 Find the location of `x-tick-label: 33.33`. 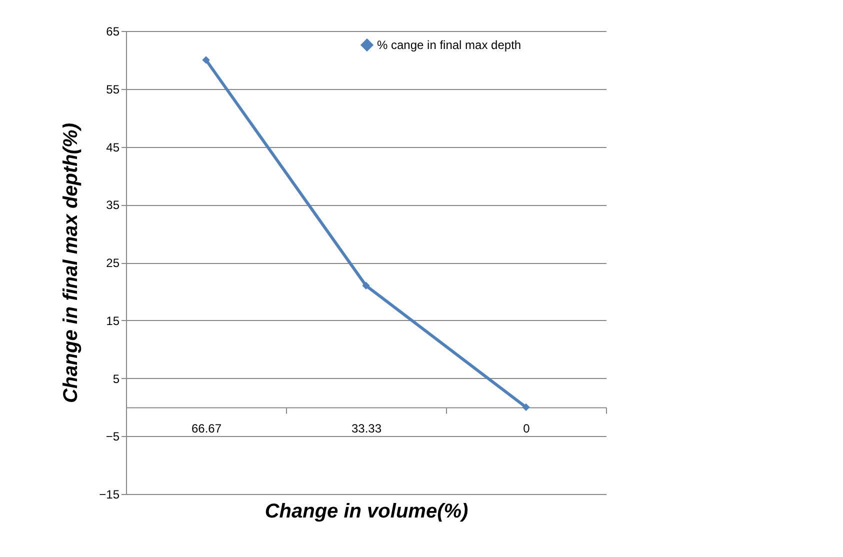

x-tick-label: 33.33 is located at coordinates (366, 429).